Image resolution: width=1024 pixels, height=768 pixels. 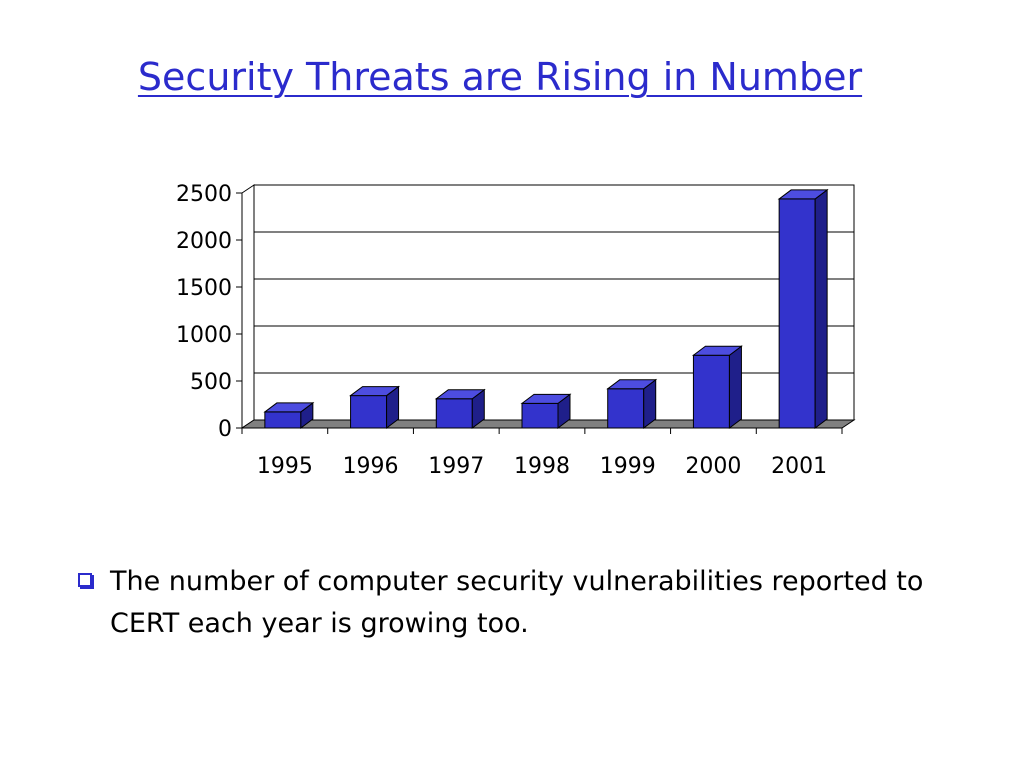 I want to click on x-tick-label: 1995, so click(x=285, y=466).